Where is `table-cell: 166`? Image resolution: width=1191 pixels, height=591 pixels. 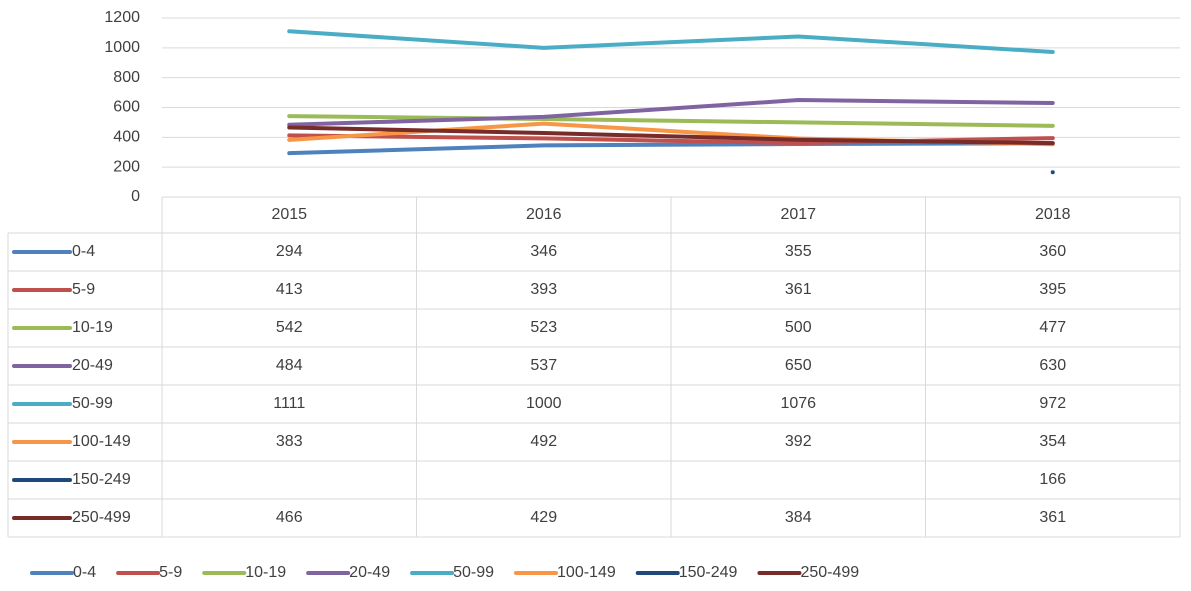 table-cell: 166 is located at coordinates (1052, 479).